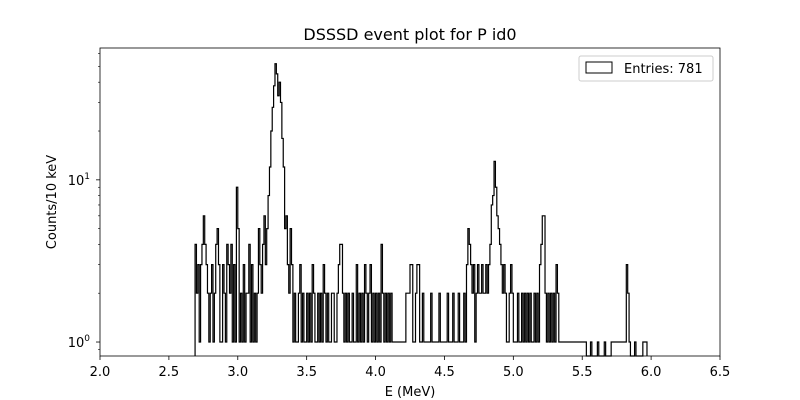 Image resolution: width=800 pixels, height=400 pixels. I want to click on x-tick-label: 4.0, so click(375, 372).